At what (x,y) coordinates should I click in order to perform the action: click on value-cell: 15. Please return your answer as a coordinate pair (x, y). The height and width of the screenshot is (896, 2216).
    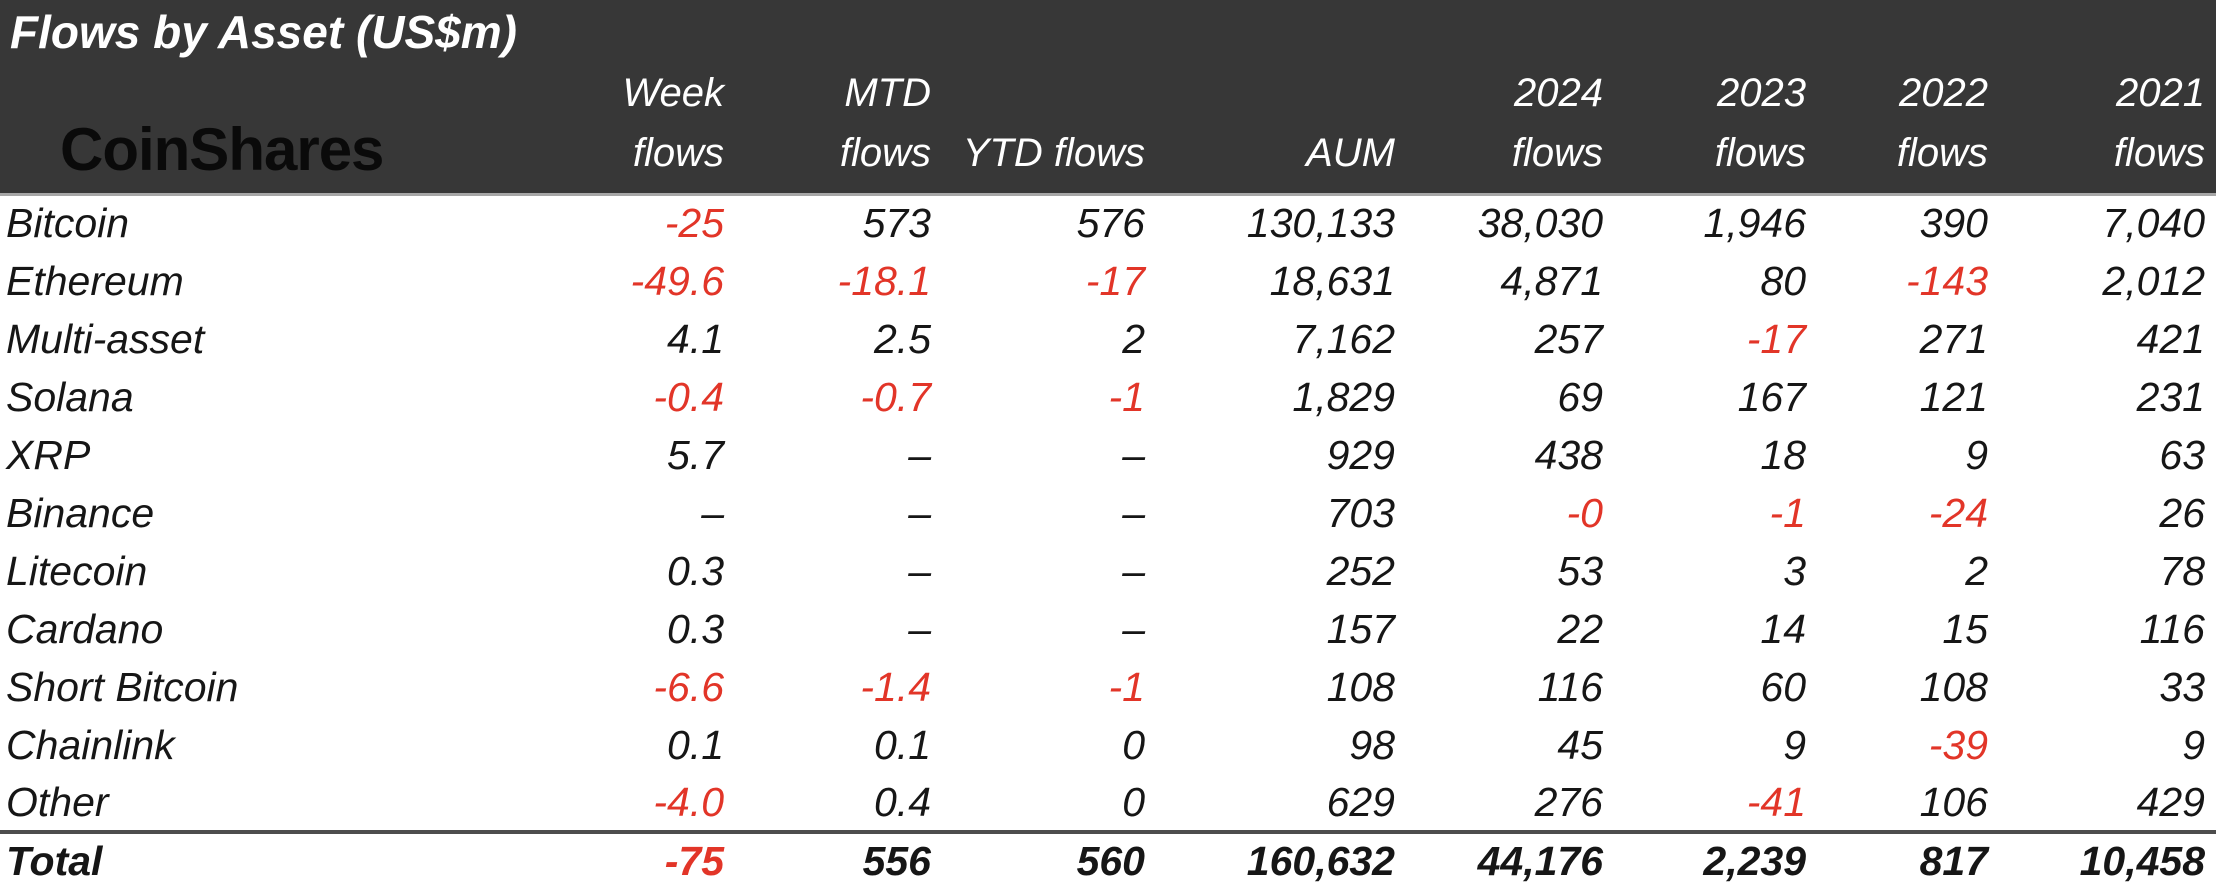
    Looking at the image, I should click on (1965, 628).